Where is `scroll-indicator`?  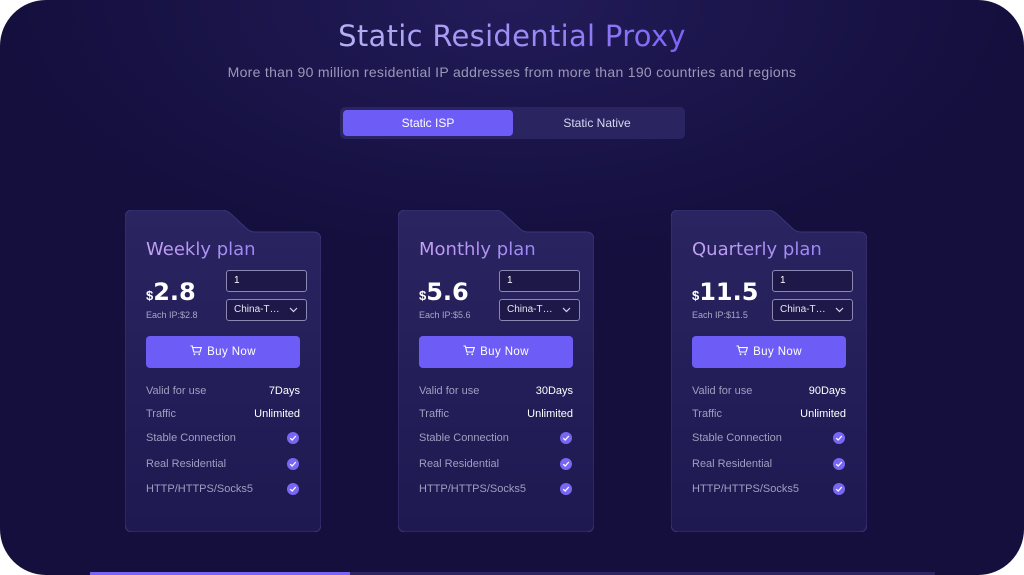 scroll-indicator is located at coordinates (512, 573).